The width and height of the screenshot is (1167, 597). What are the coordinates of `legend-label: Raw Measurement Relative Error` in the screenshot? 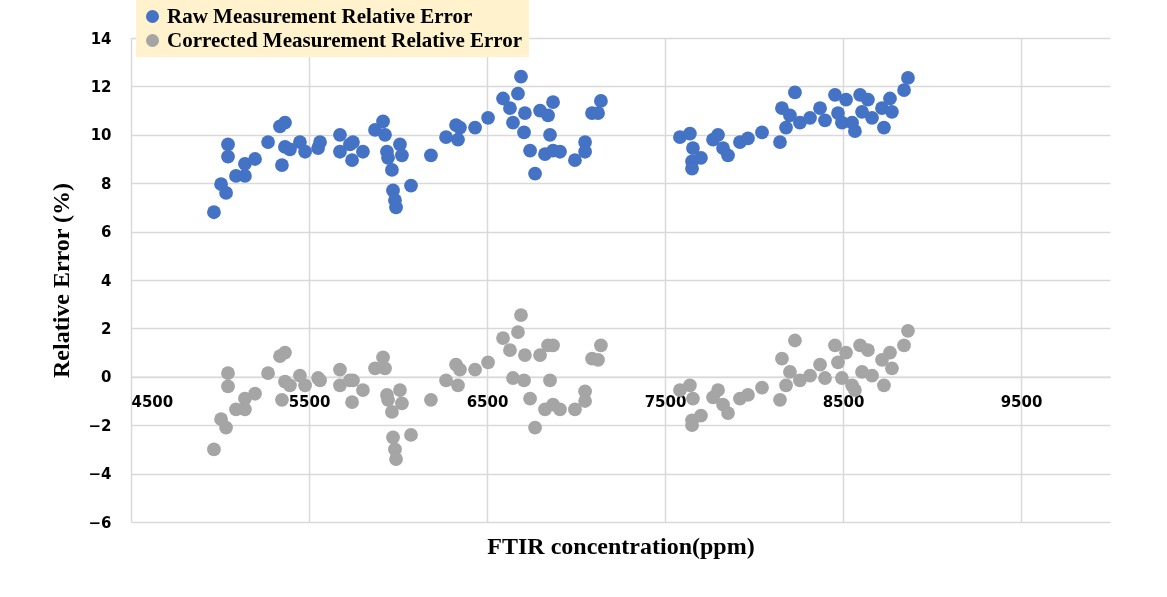 It's located at (320, 15).